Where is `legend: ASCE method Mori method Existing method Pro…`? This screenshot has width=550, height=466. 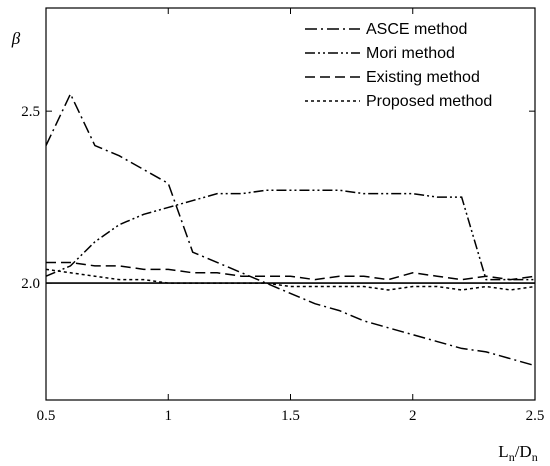
legend: ASCE method Mori method Existing method Pro… is located at coordinates (398, 65).